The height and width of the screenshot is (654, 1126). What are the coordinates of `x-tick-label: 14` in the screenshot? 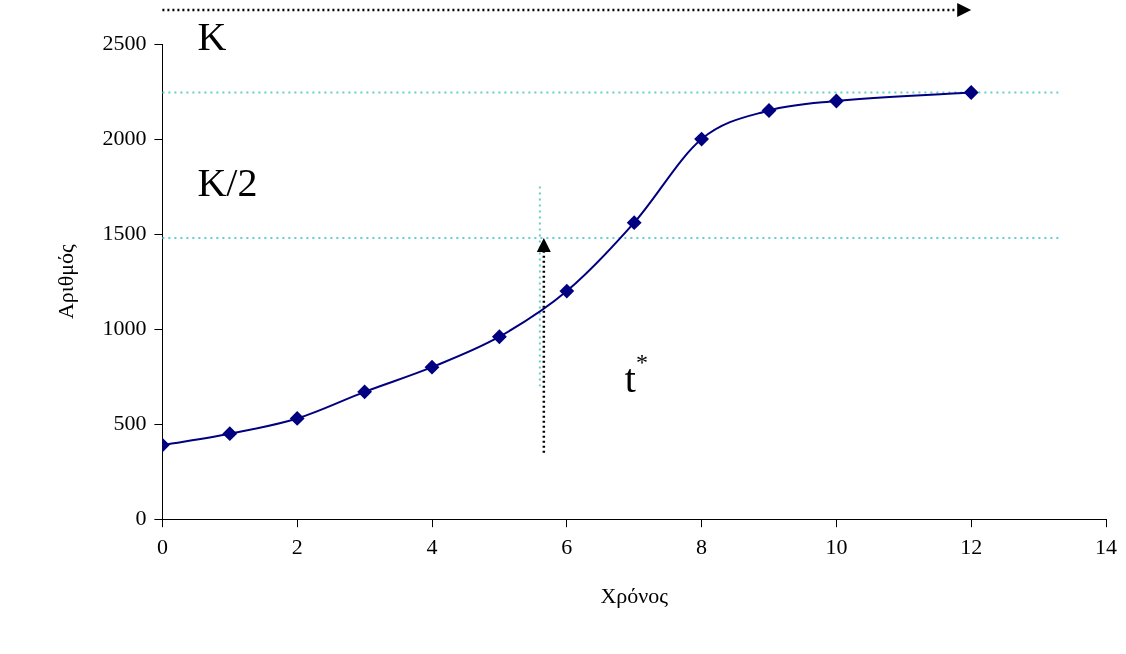 It's located at (1106, 547).